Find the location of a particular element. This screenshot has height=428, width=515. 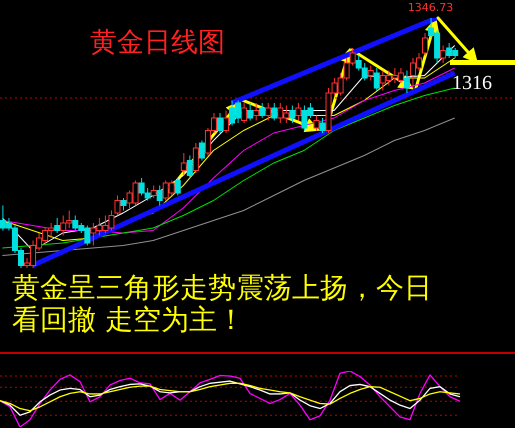

text: 黄金呈三角形走势震荡上扬，今日看回撤 走空为主！ is located at coordinates (222, 303).